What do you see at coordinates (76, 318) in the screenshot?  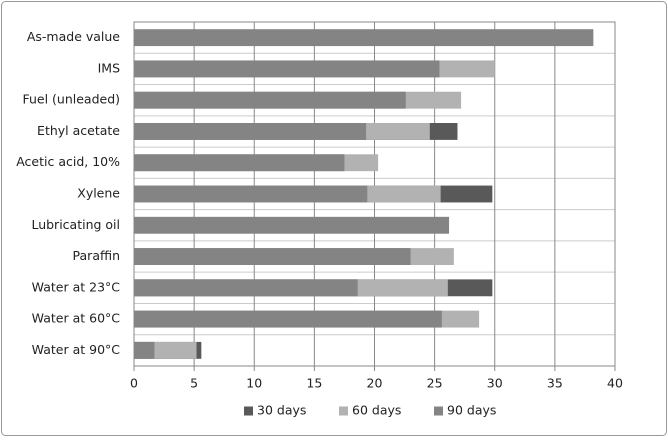 I see `y-tick-label: Water at 60°C` at bounding box center [76, 318].